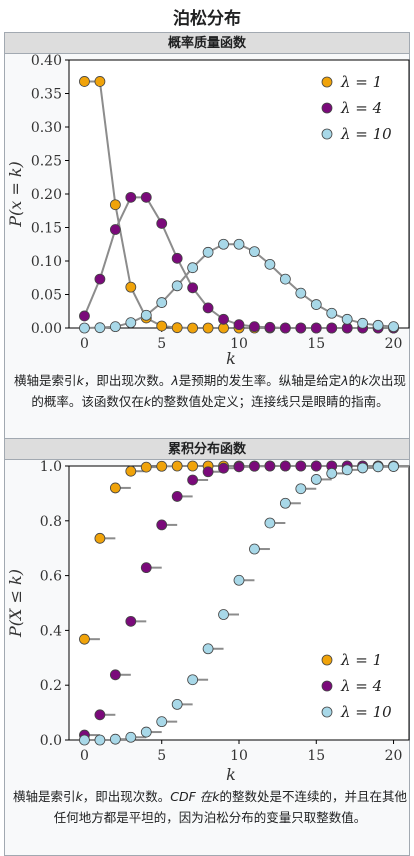 The height and width of the screenshot is (856, 414). What do you see at coordinates (46, 95) in the screenshot?
I see `y-tick-label: 0.35` at bounding box center [46, 95].